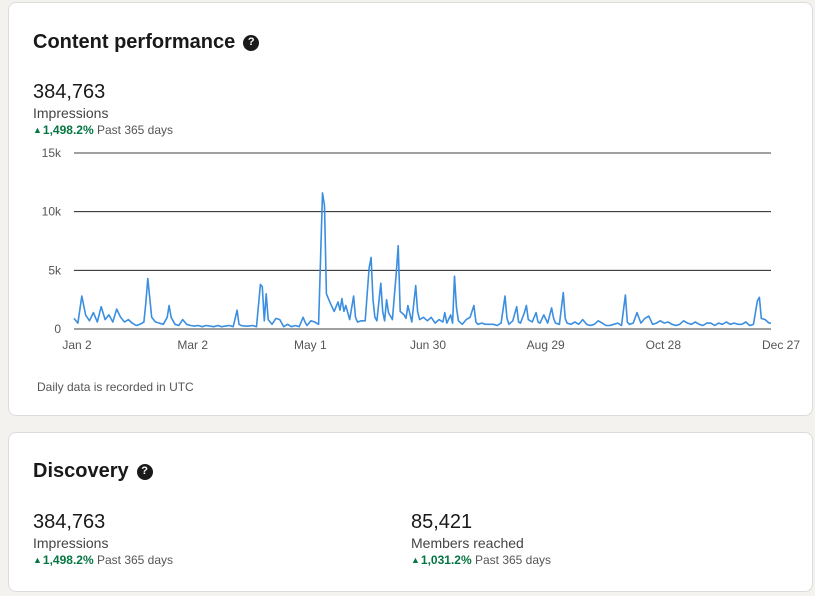 This screenshot has width=815, height=596. Describe the element at coordinates (134, 42) in the screenshot. I see `content-performance-title: Content performance` at that location.